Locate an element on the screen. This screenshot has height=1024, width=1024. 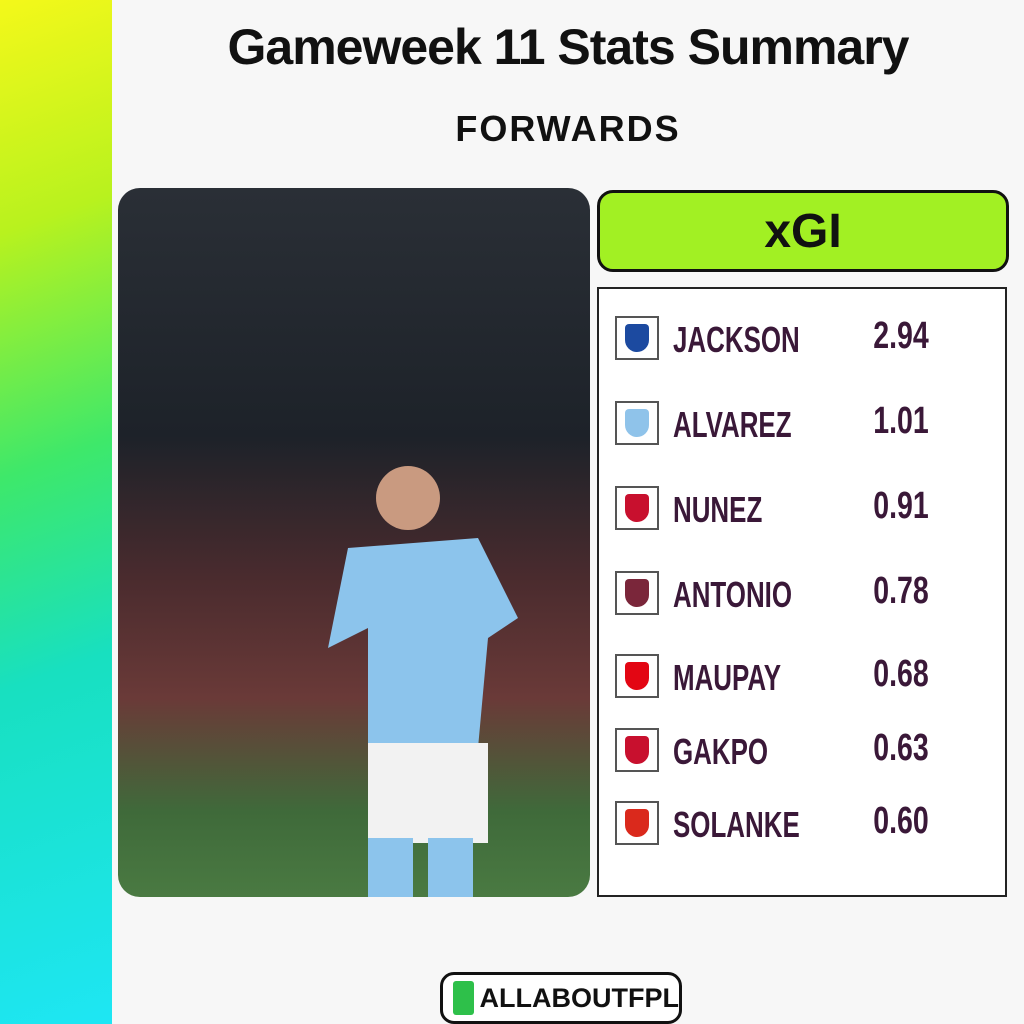
stat-row: SOLANKE 0.60 is located at coordinates (802, 823).